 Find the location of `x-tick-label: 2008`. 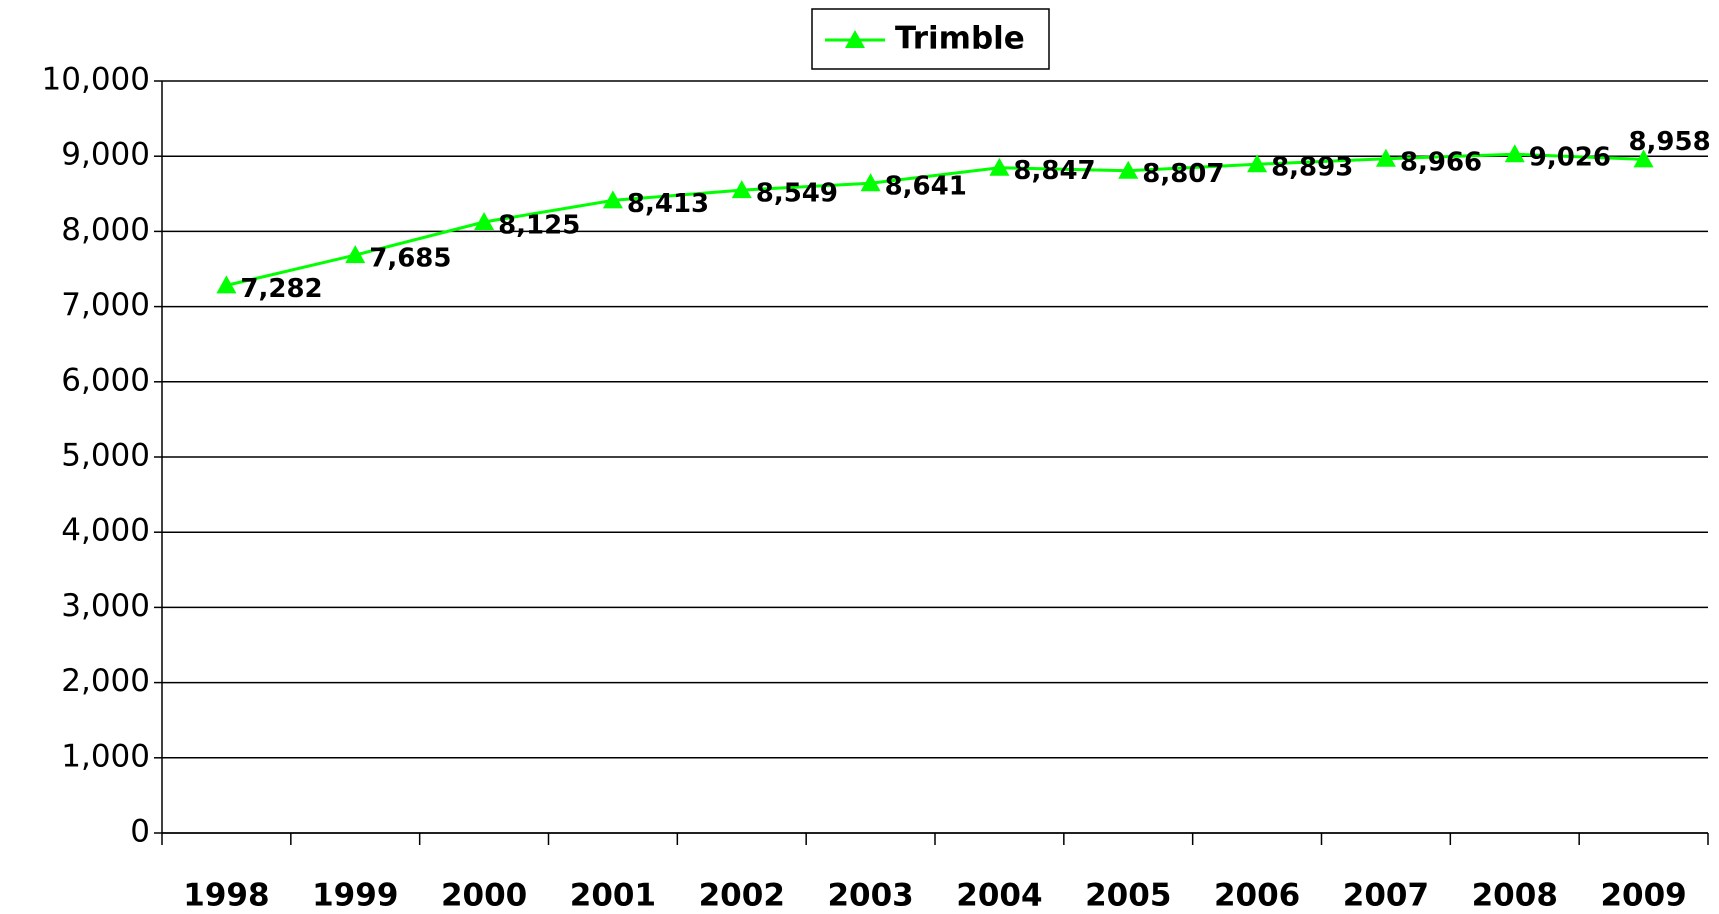

x-tick-label: 2008 is located at coordinates (1515, 896).